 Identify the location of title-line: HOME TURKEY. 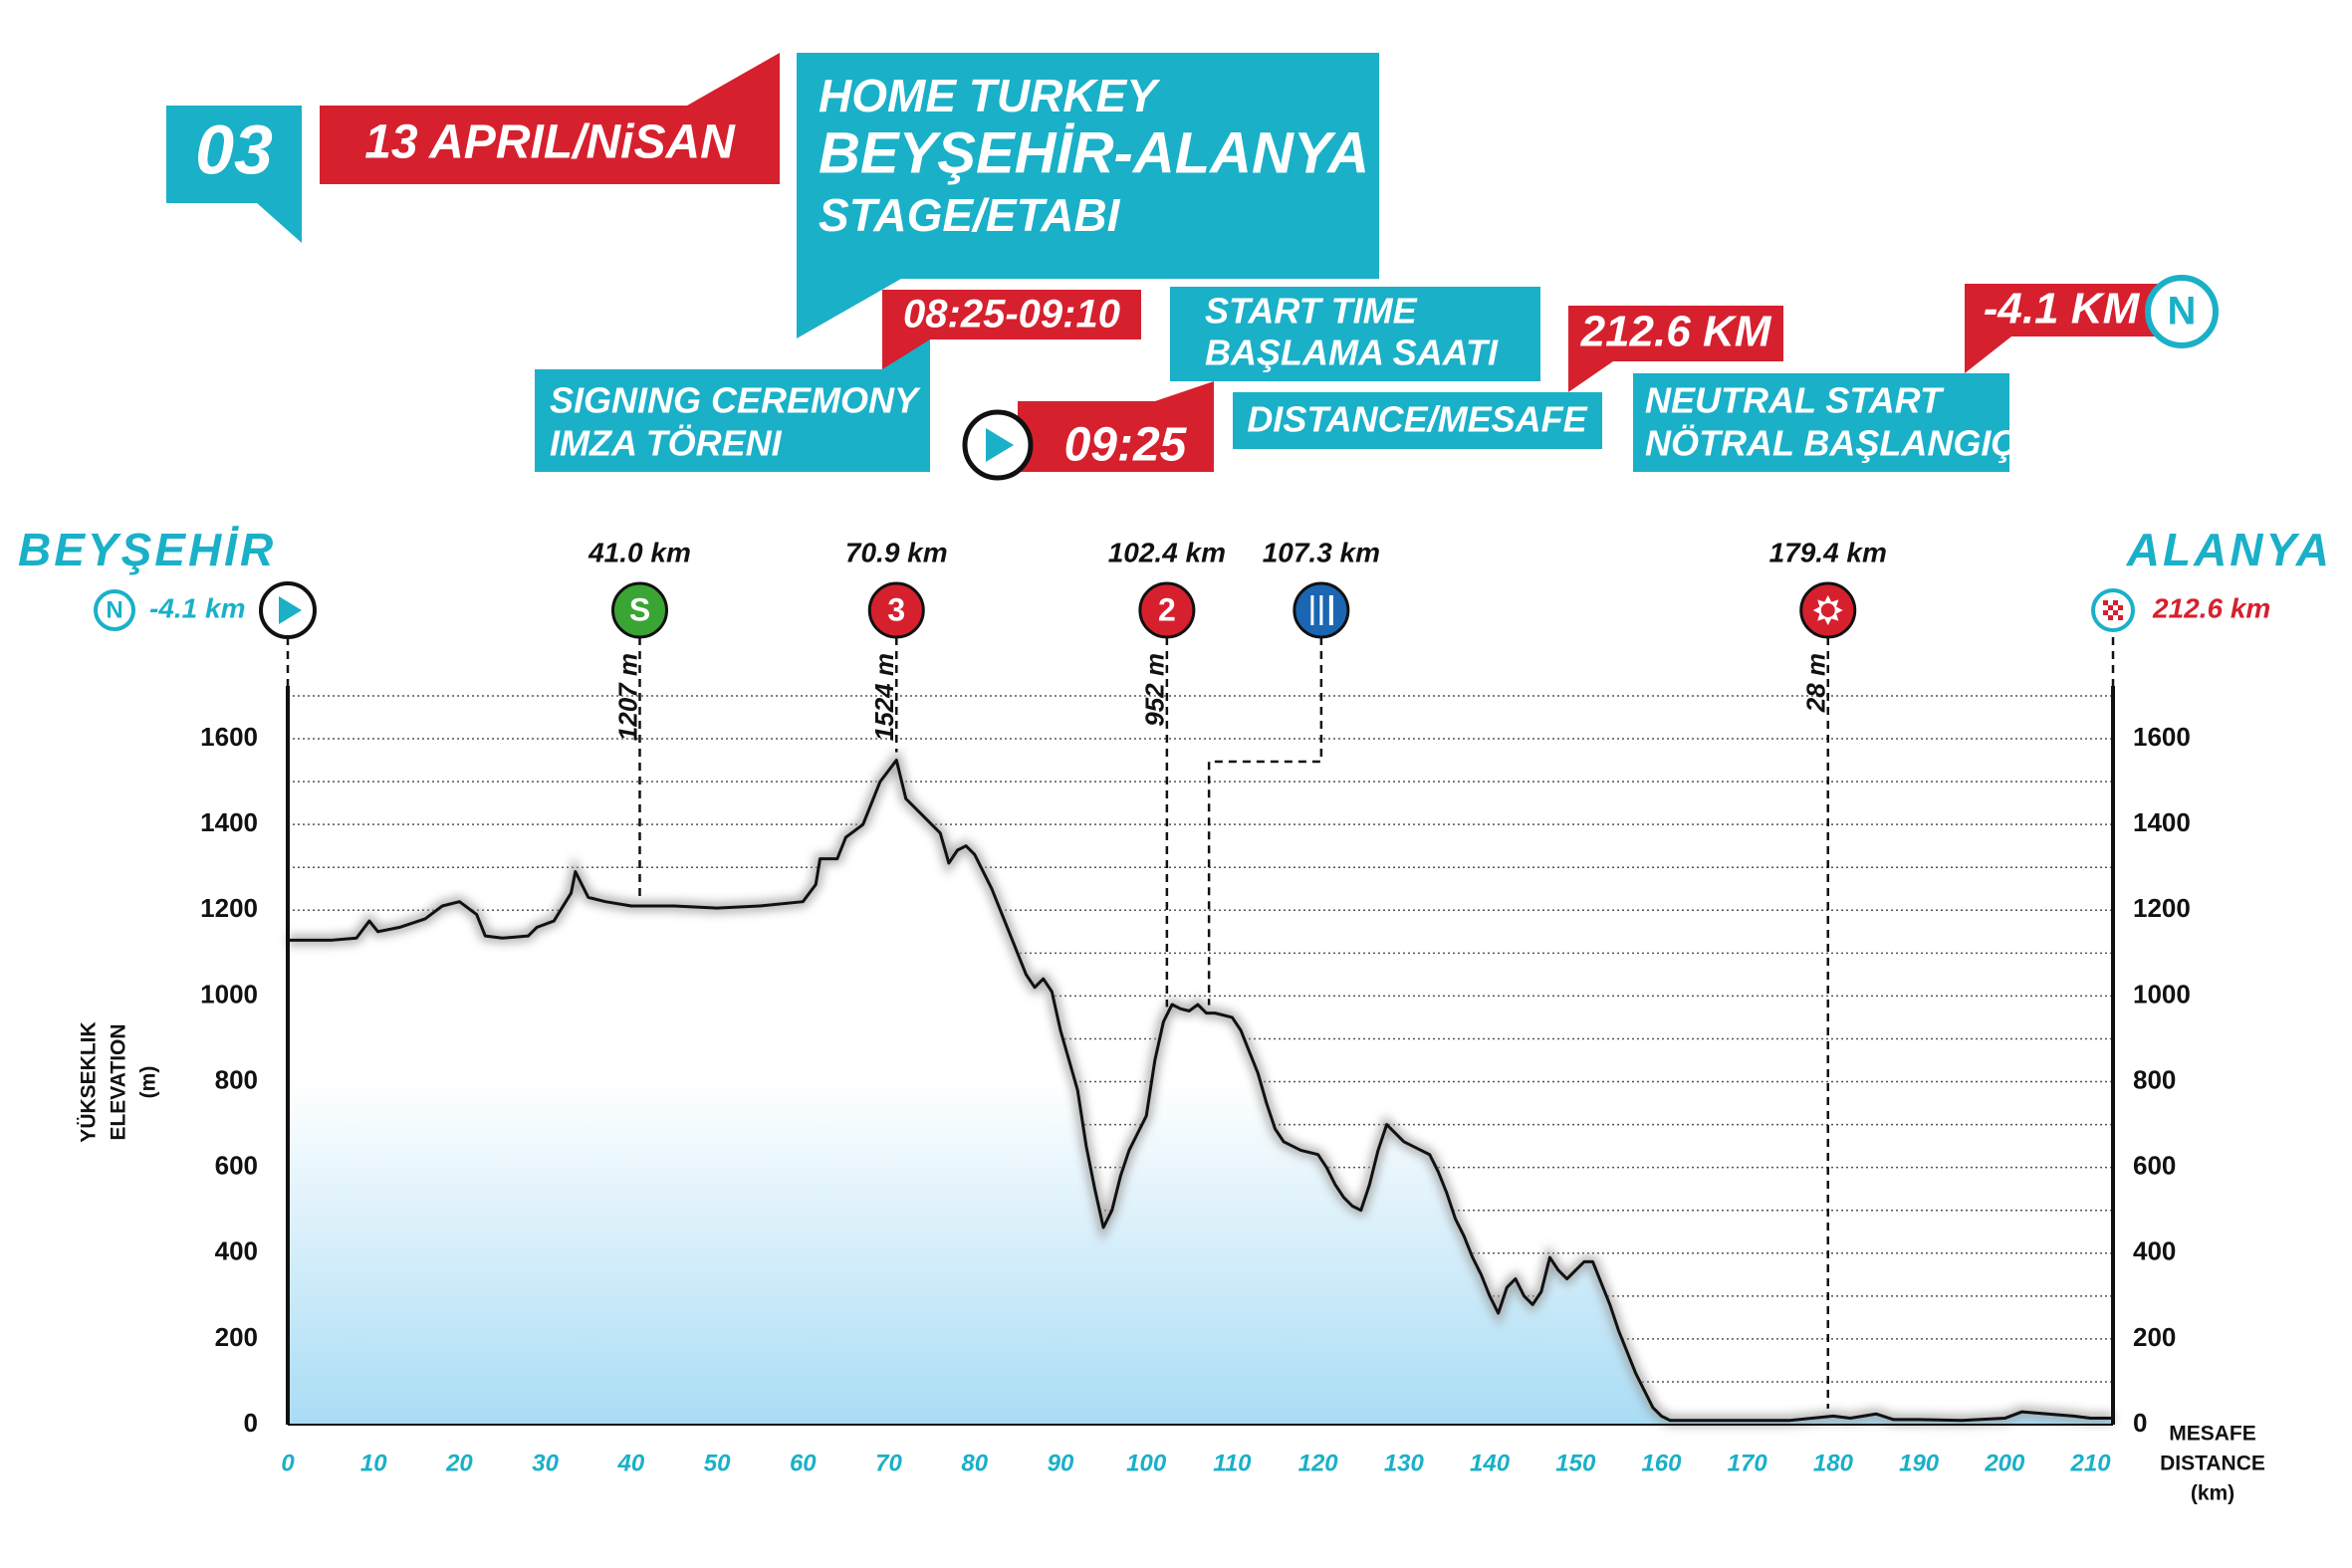
(990, 95).